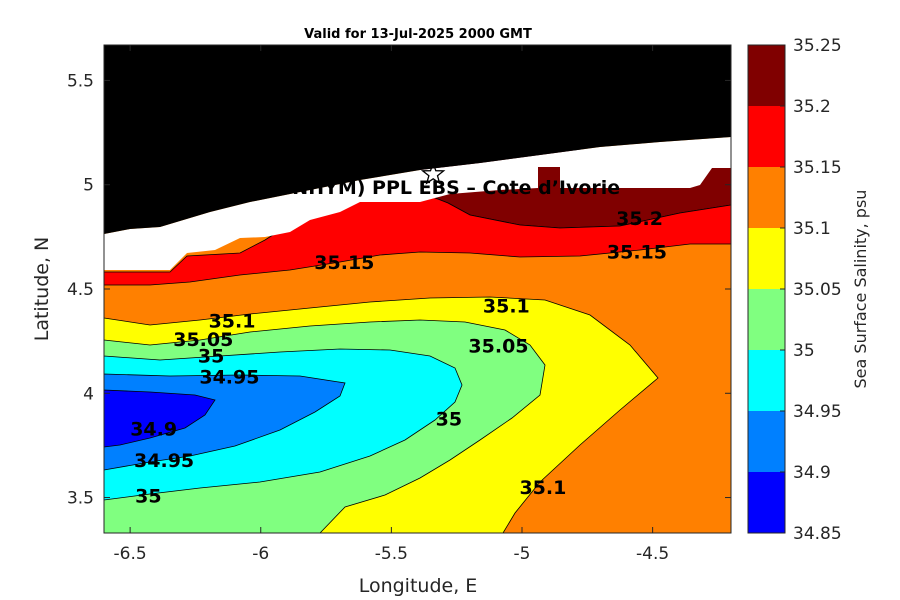 The height and width of the screenshot is (600, 900). What do you see at coordinates (153, 430) in the screenshot?
I see `contour-label: 34.9` at bounding box center [153, 430].